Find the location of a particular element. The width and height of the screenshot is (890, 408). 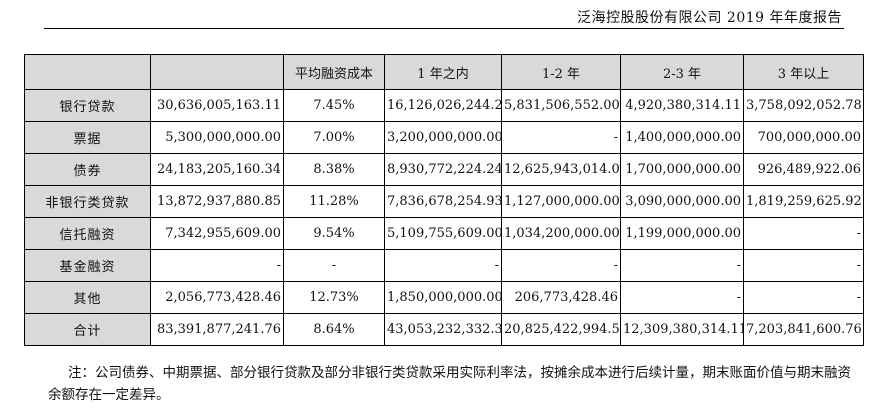

amount-cell: - is located at coordinates (217, 265).